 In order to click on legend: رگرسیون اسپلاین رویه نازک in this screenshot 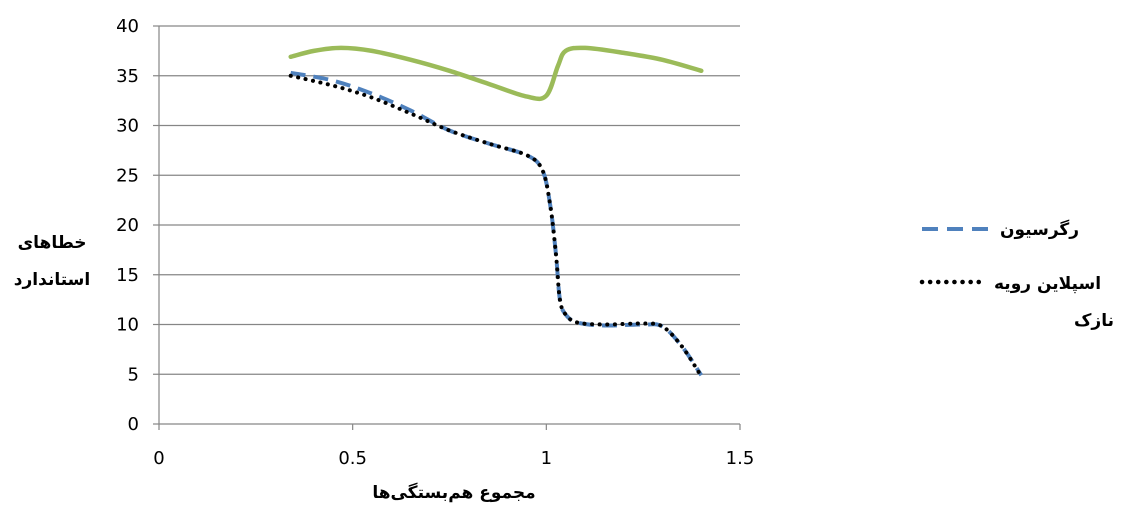, I will do `click(1016, 275)`.